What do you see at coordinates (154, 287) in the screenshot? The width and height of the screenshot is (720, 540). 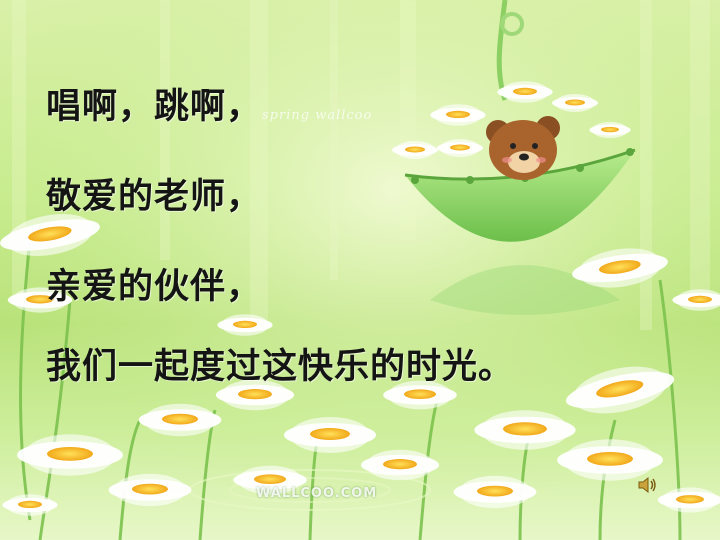 I see `verse-line-3: 亲爱的伙伴，` at bounding box center [154, 287].